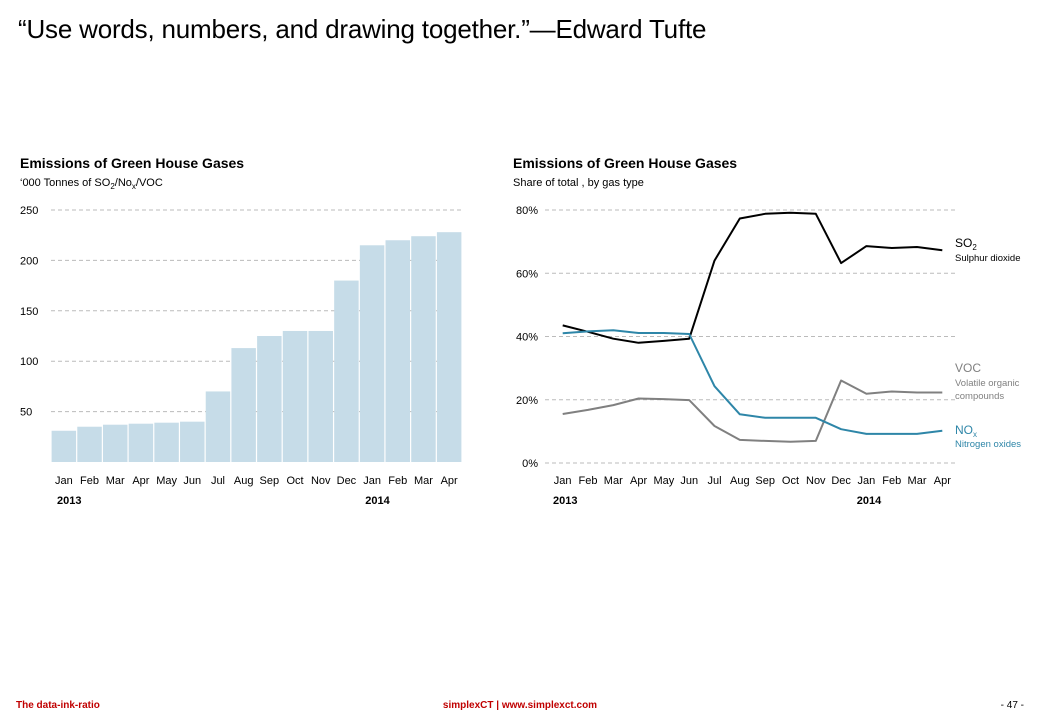  What do you see at coordinates (988, 444) in the screenshot?
I see `series-desc-nox: Nitrogen oxides` at bounding box center [988, 444].